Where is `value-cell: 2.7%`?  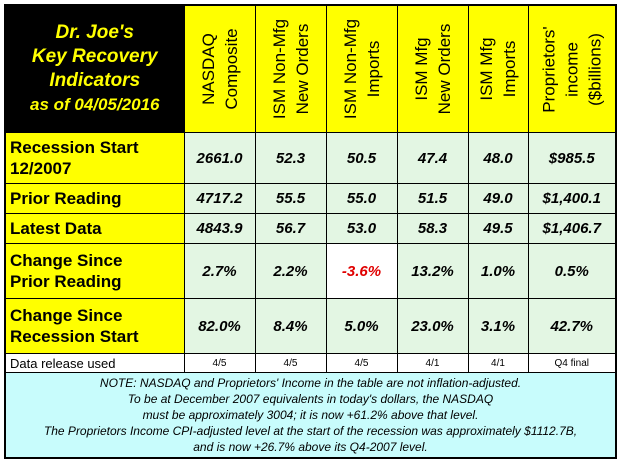
value-cell: 2.7% is located at coordinates (219, 271).